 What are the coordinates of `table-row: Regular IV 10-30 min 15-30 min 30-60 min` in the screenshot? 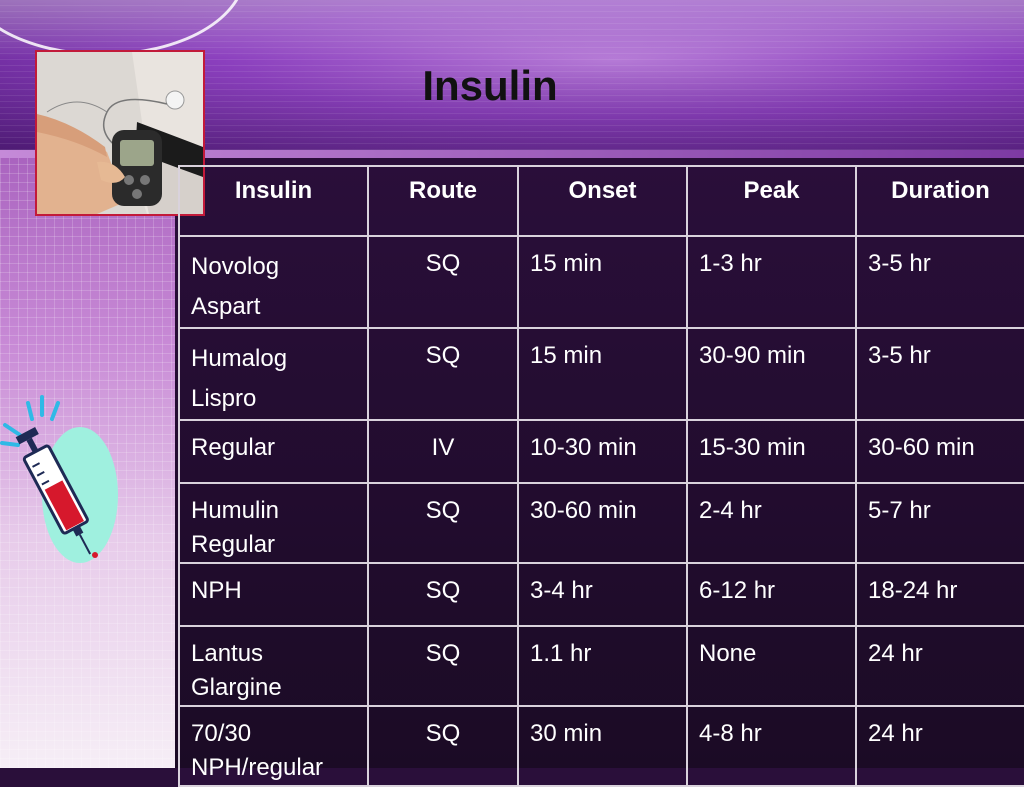 It's located at (601, 451).